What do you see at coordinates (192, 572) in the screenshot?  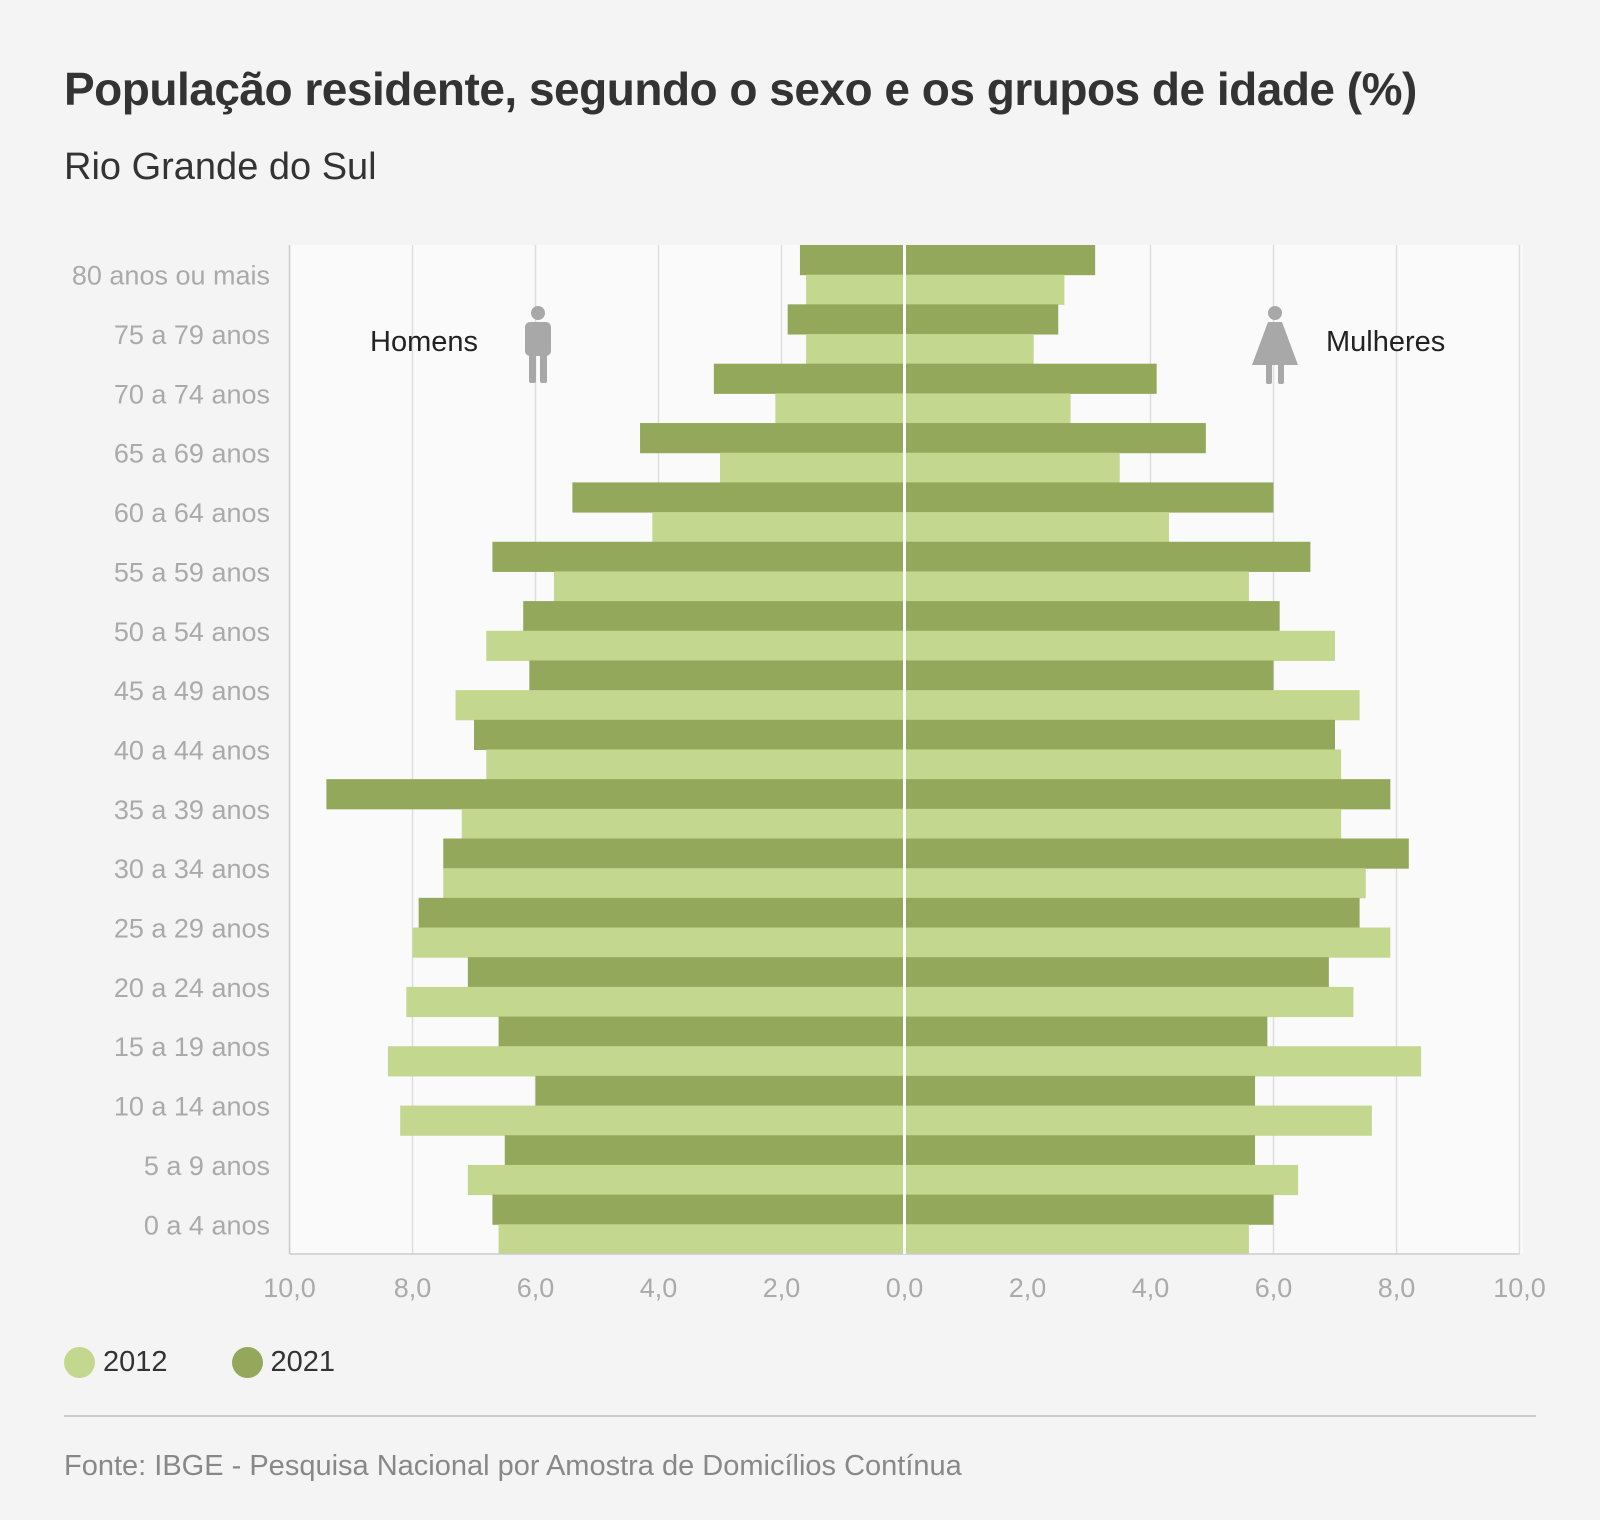 I see `category-label: 55 a 59 anos` at bounding box center [192, 572].